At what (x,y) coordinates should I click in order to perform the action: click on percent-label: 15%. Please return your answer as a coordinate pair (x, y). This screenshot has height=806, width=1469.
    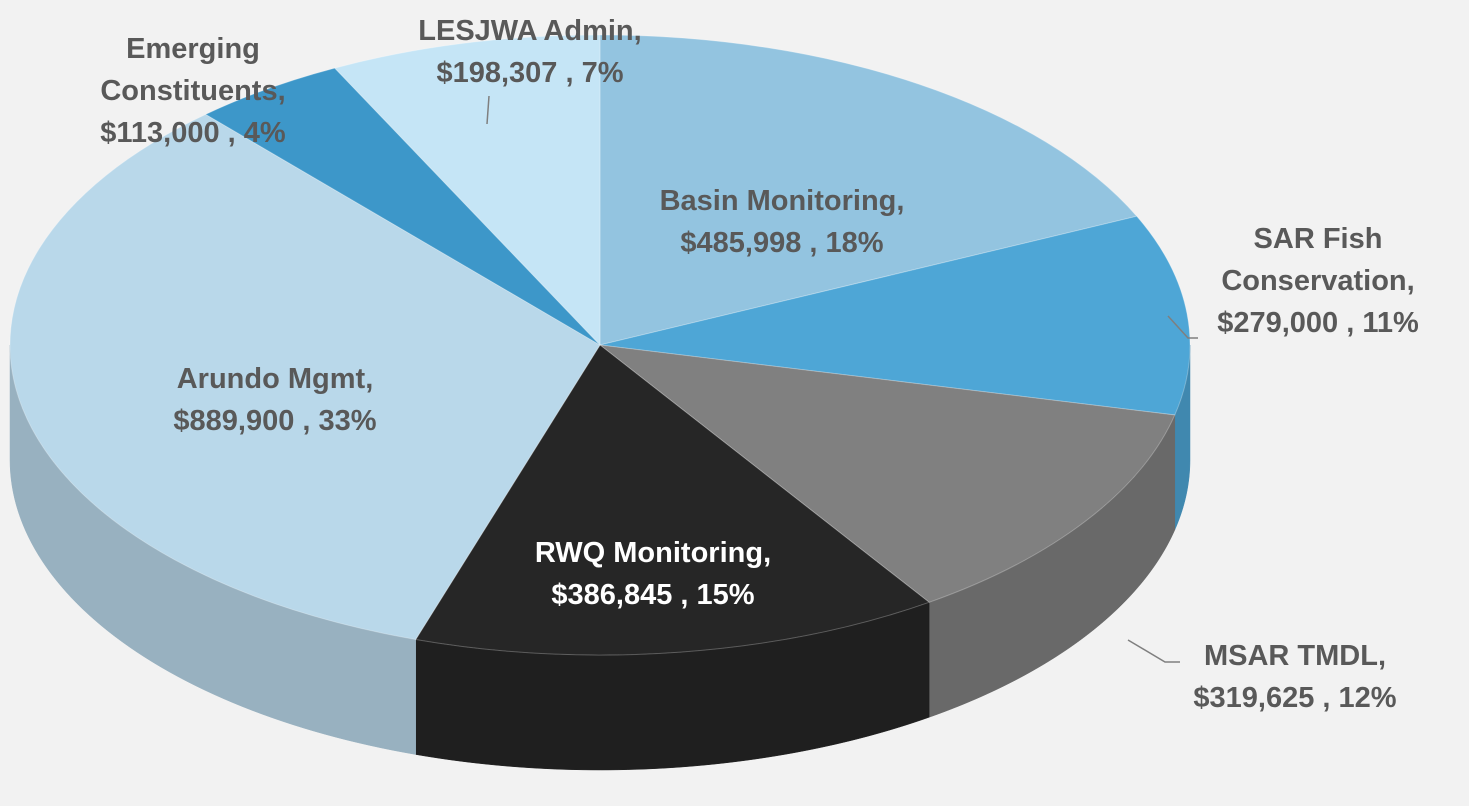
    Looking at the image, I should click on (725, 595).